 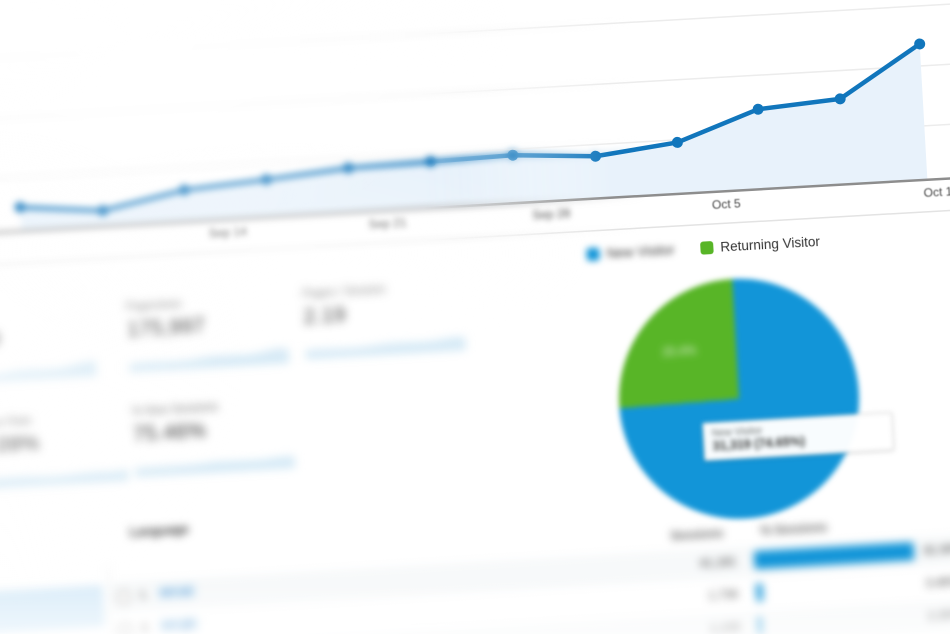 What do you see at coordinates (387, 223) in the screenshot?
I see `x-axis-tick: Sep 21` at bounding box center [387, 223].